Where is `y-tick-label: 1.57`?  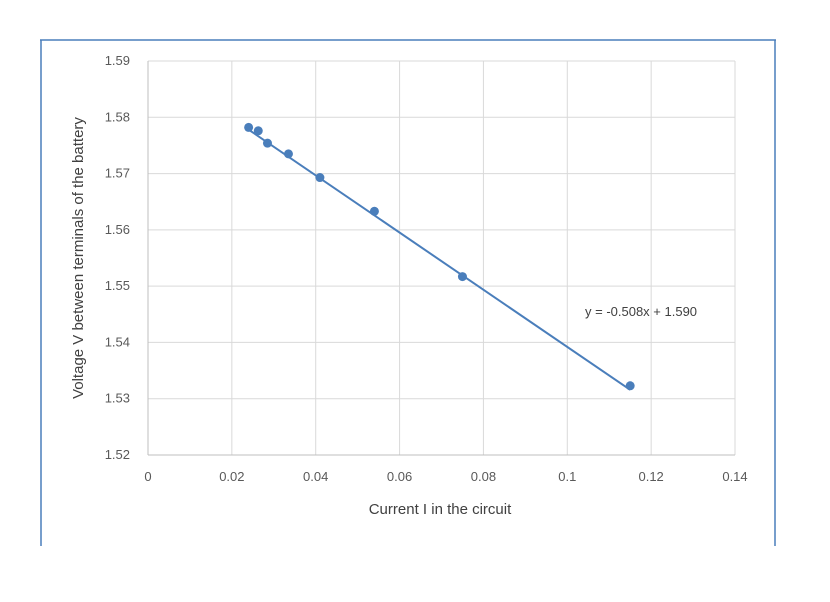
y-tick-label: 1.57 is located at coordinates (117, 173).